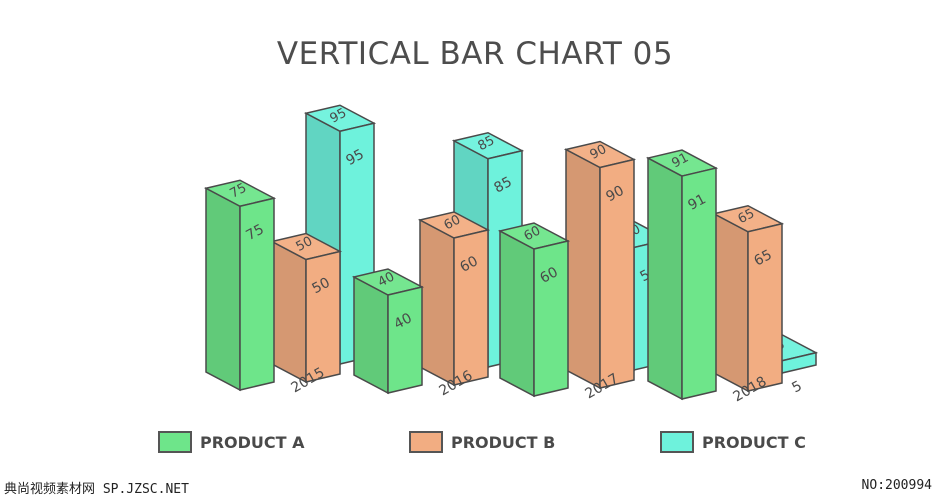 The image size is (950, 500). What do you see at coordinates (754, 442) in the screenshot?
I see `legend-label-product-c: PRODUCT C` at bounding box center [754, 442].